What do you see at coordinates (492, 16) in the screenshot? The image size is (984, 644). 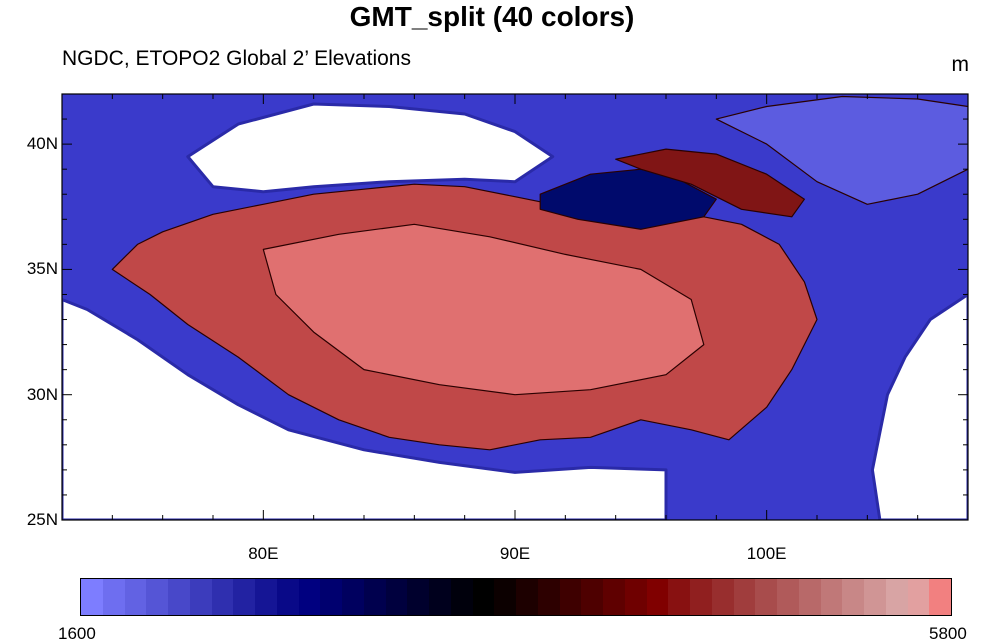 I see `chart-title: GMT_split (40 colors)` at bounding box center [492, 16].